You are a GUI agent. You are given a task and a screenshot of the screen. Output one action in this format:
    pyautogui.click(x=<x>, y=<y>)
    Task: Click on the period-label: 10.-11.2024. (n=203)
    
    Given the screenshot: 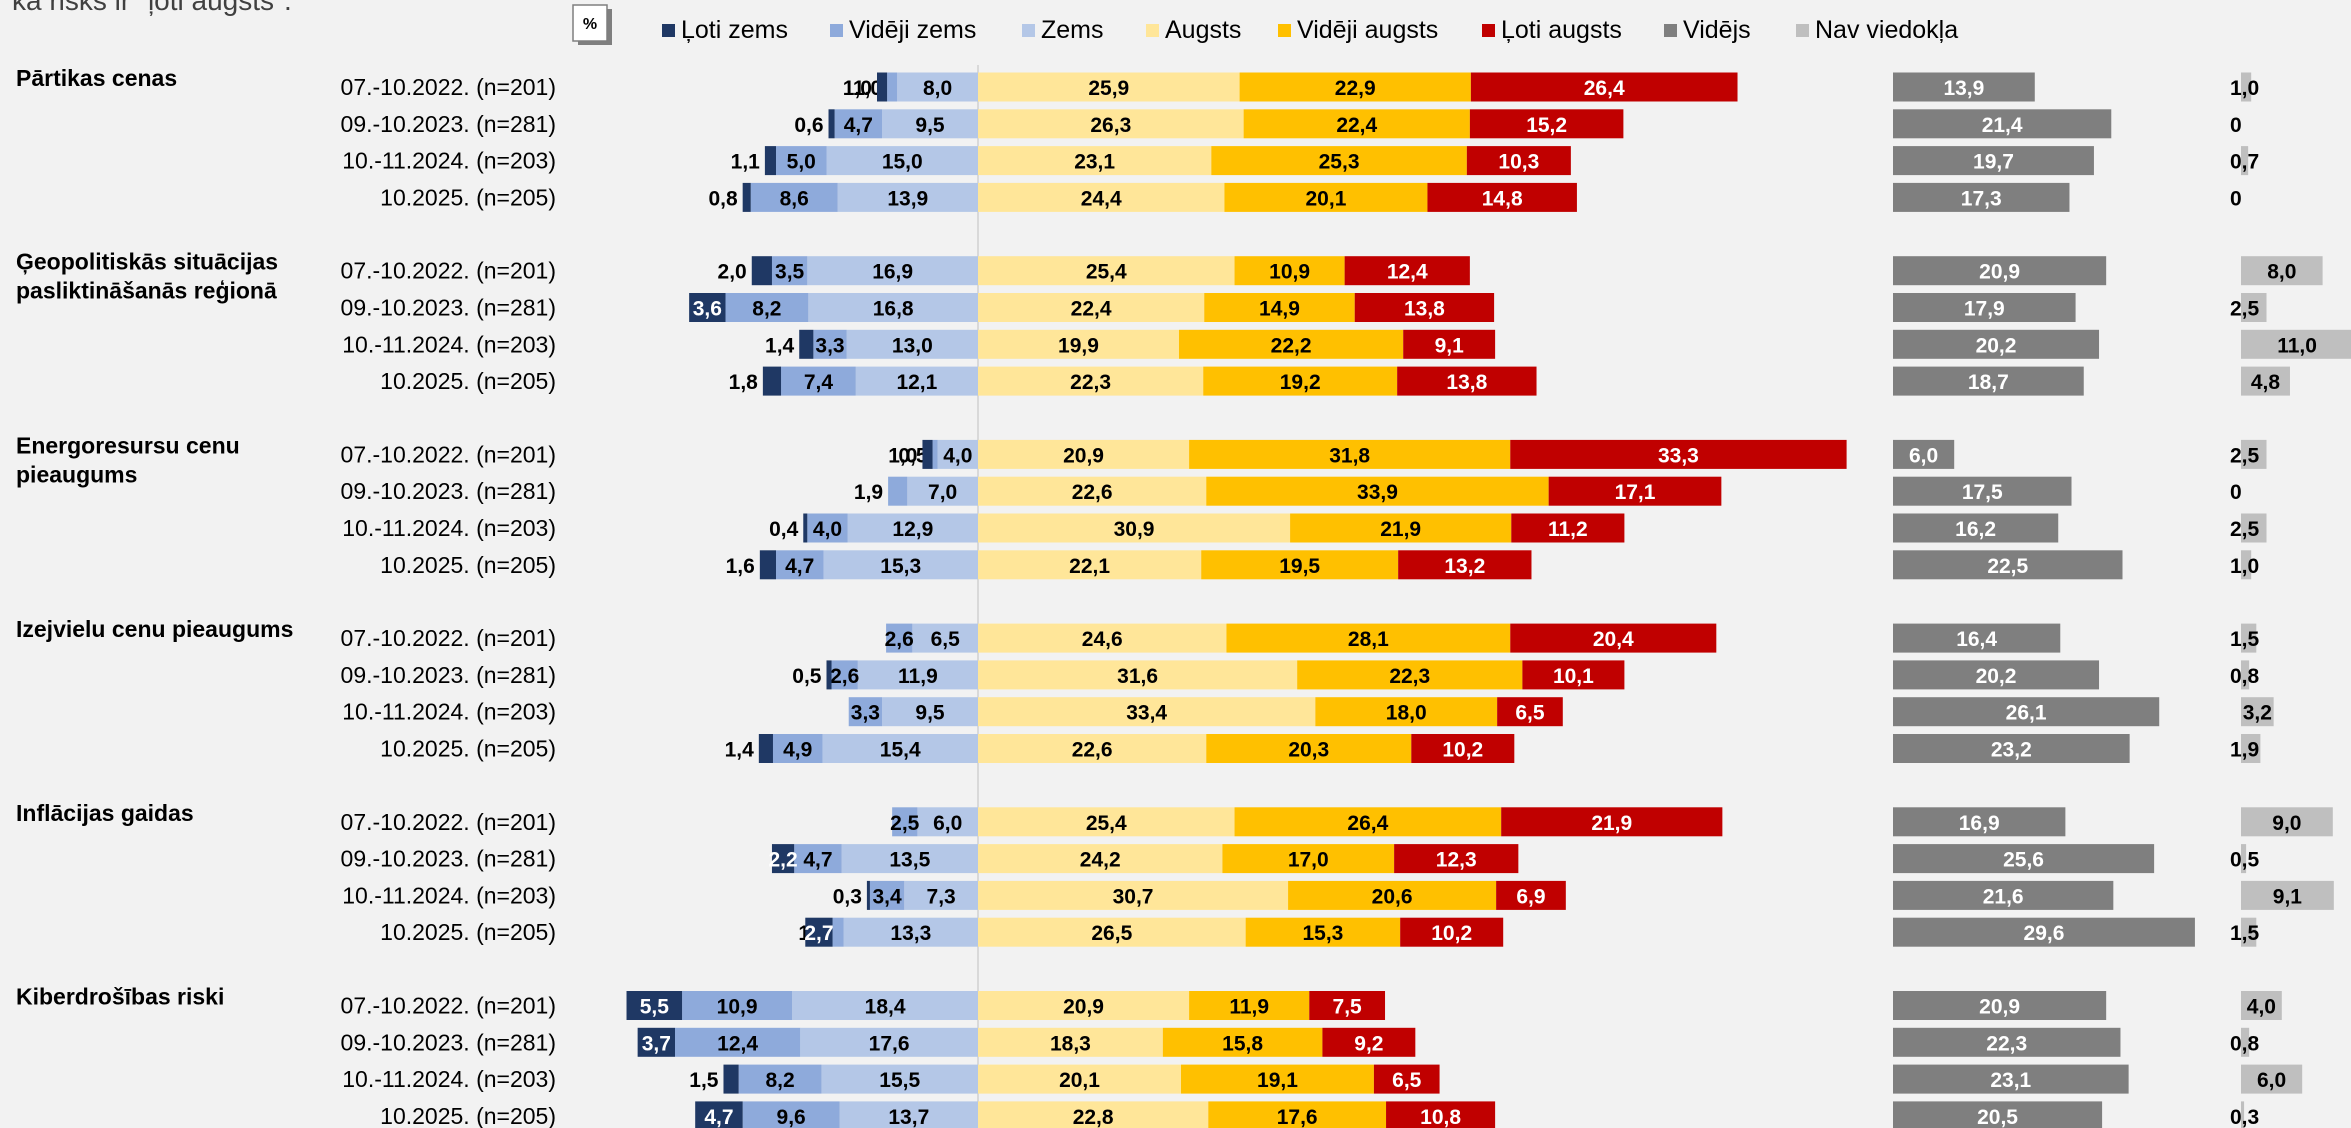 What is the action you would take?
    pyautogui.click(x=449, y=1079)
    